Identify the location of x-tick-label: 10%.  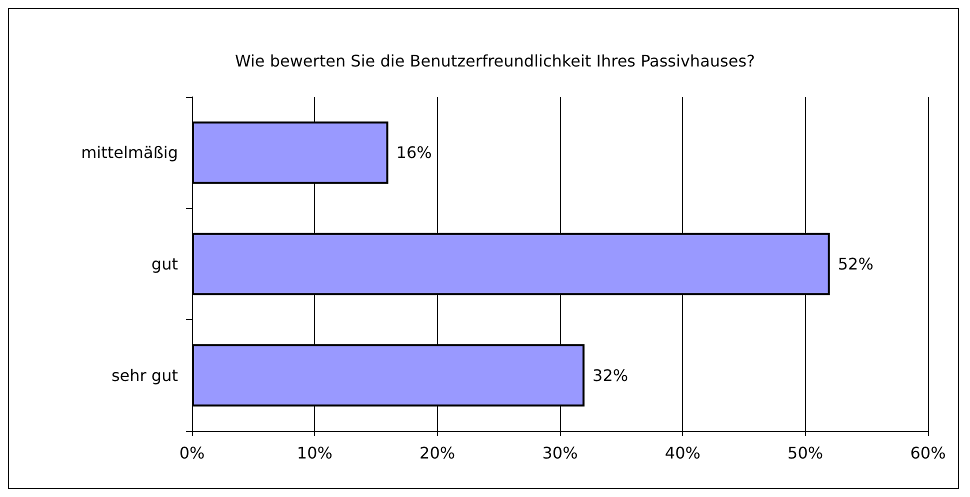
(314, 453).